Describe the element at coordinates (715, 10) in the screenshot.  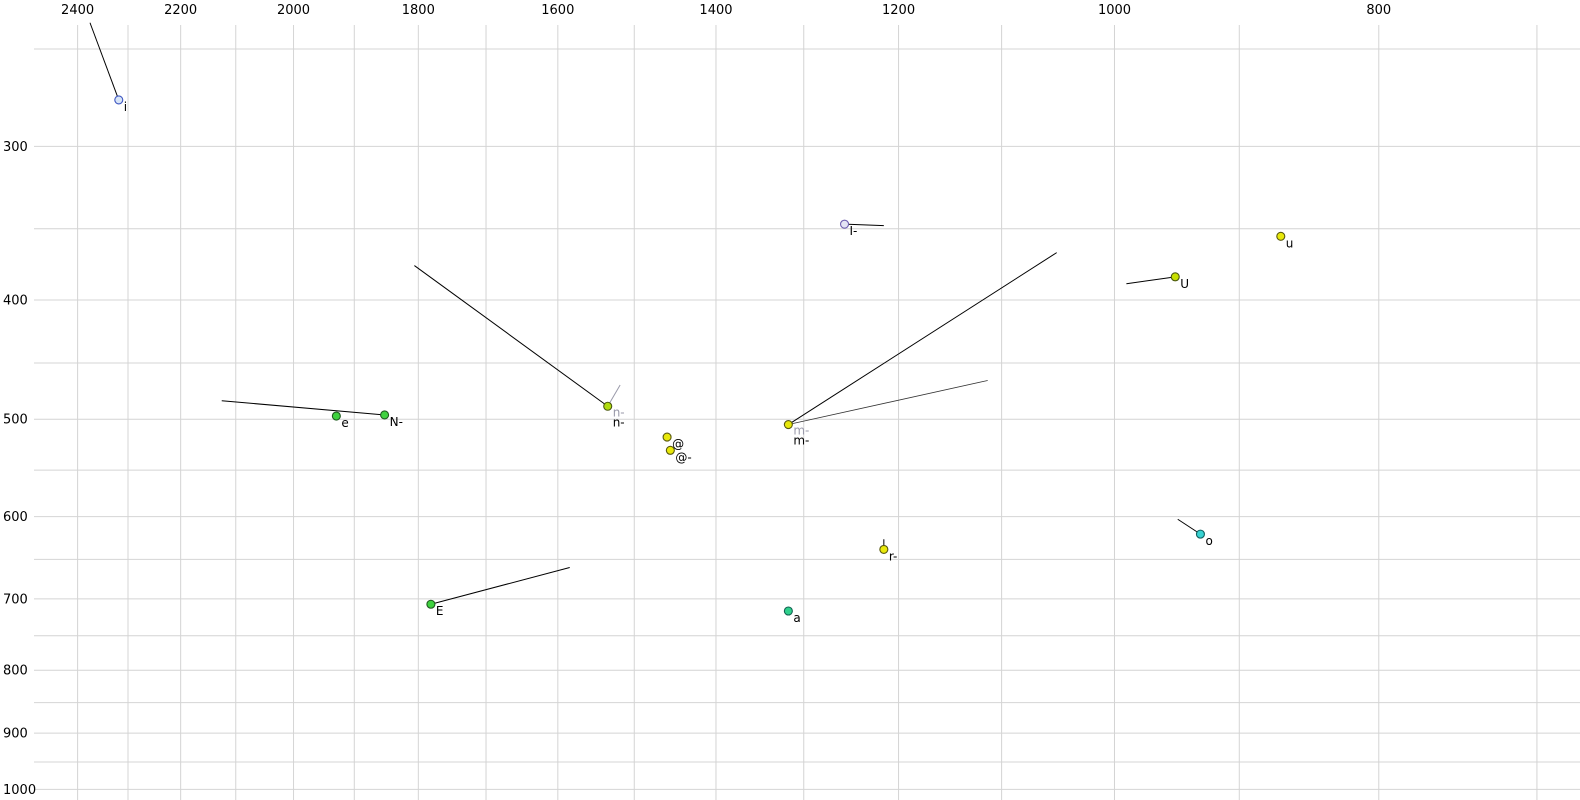
I see `x-tick-label: 1400` at that location.